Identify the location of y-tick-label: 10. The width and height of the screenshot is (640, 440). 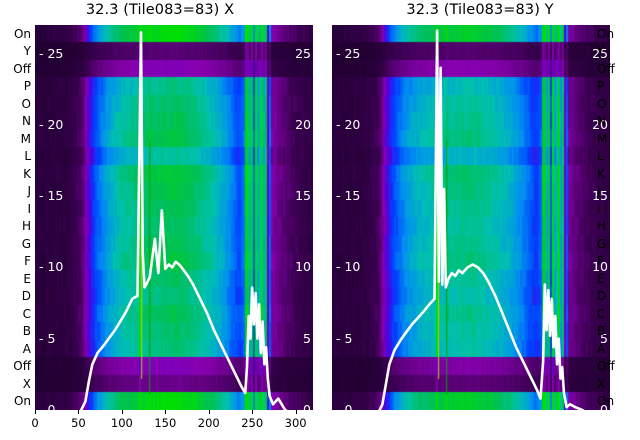
(600, 267).